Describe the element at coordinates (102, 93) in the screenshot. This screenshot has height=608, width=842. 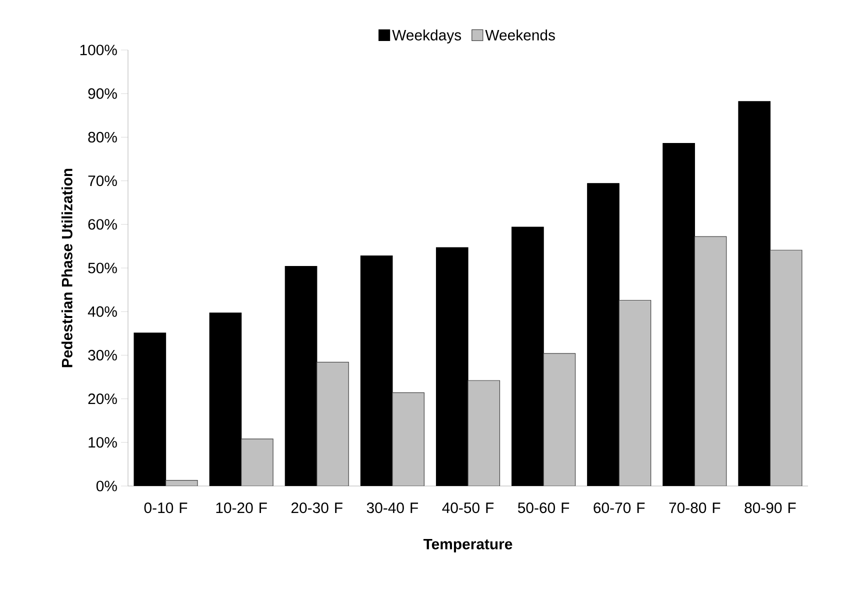
I see `y-tick-label: 90%` at that location.